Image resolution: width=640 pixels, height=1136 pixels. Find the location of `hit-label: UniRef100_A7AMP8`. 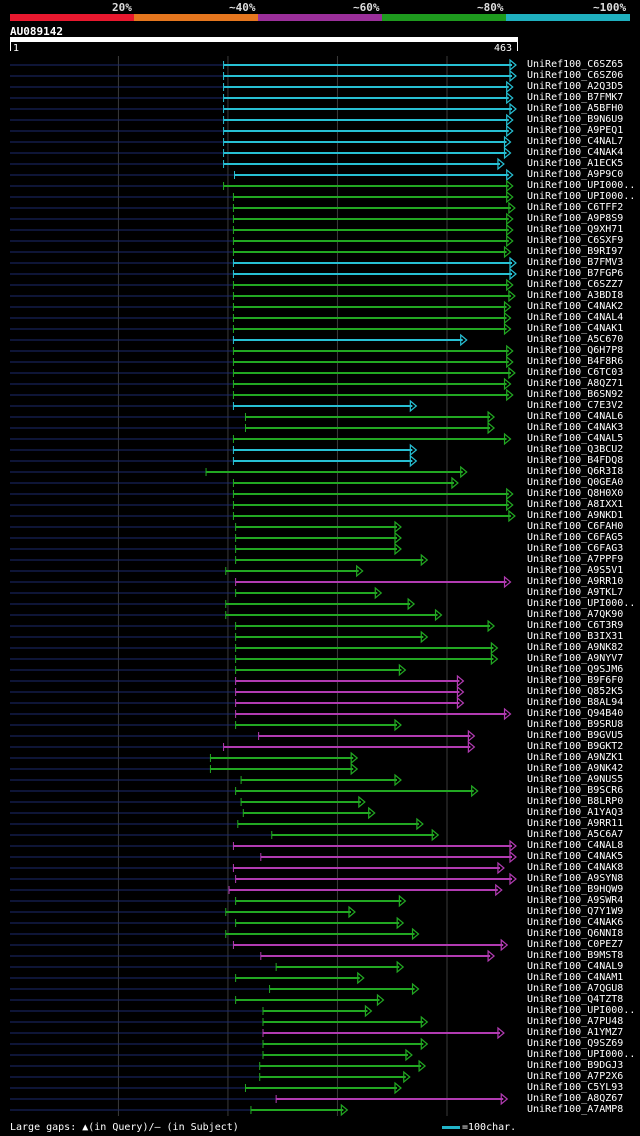

hit-label: UniRef100_A7AMP8 is located at coordinates (575, 1109).